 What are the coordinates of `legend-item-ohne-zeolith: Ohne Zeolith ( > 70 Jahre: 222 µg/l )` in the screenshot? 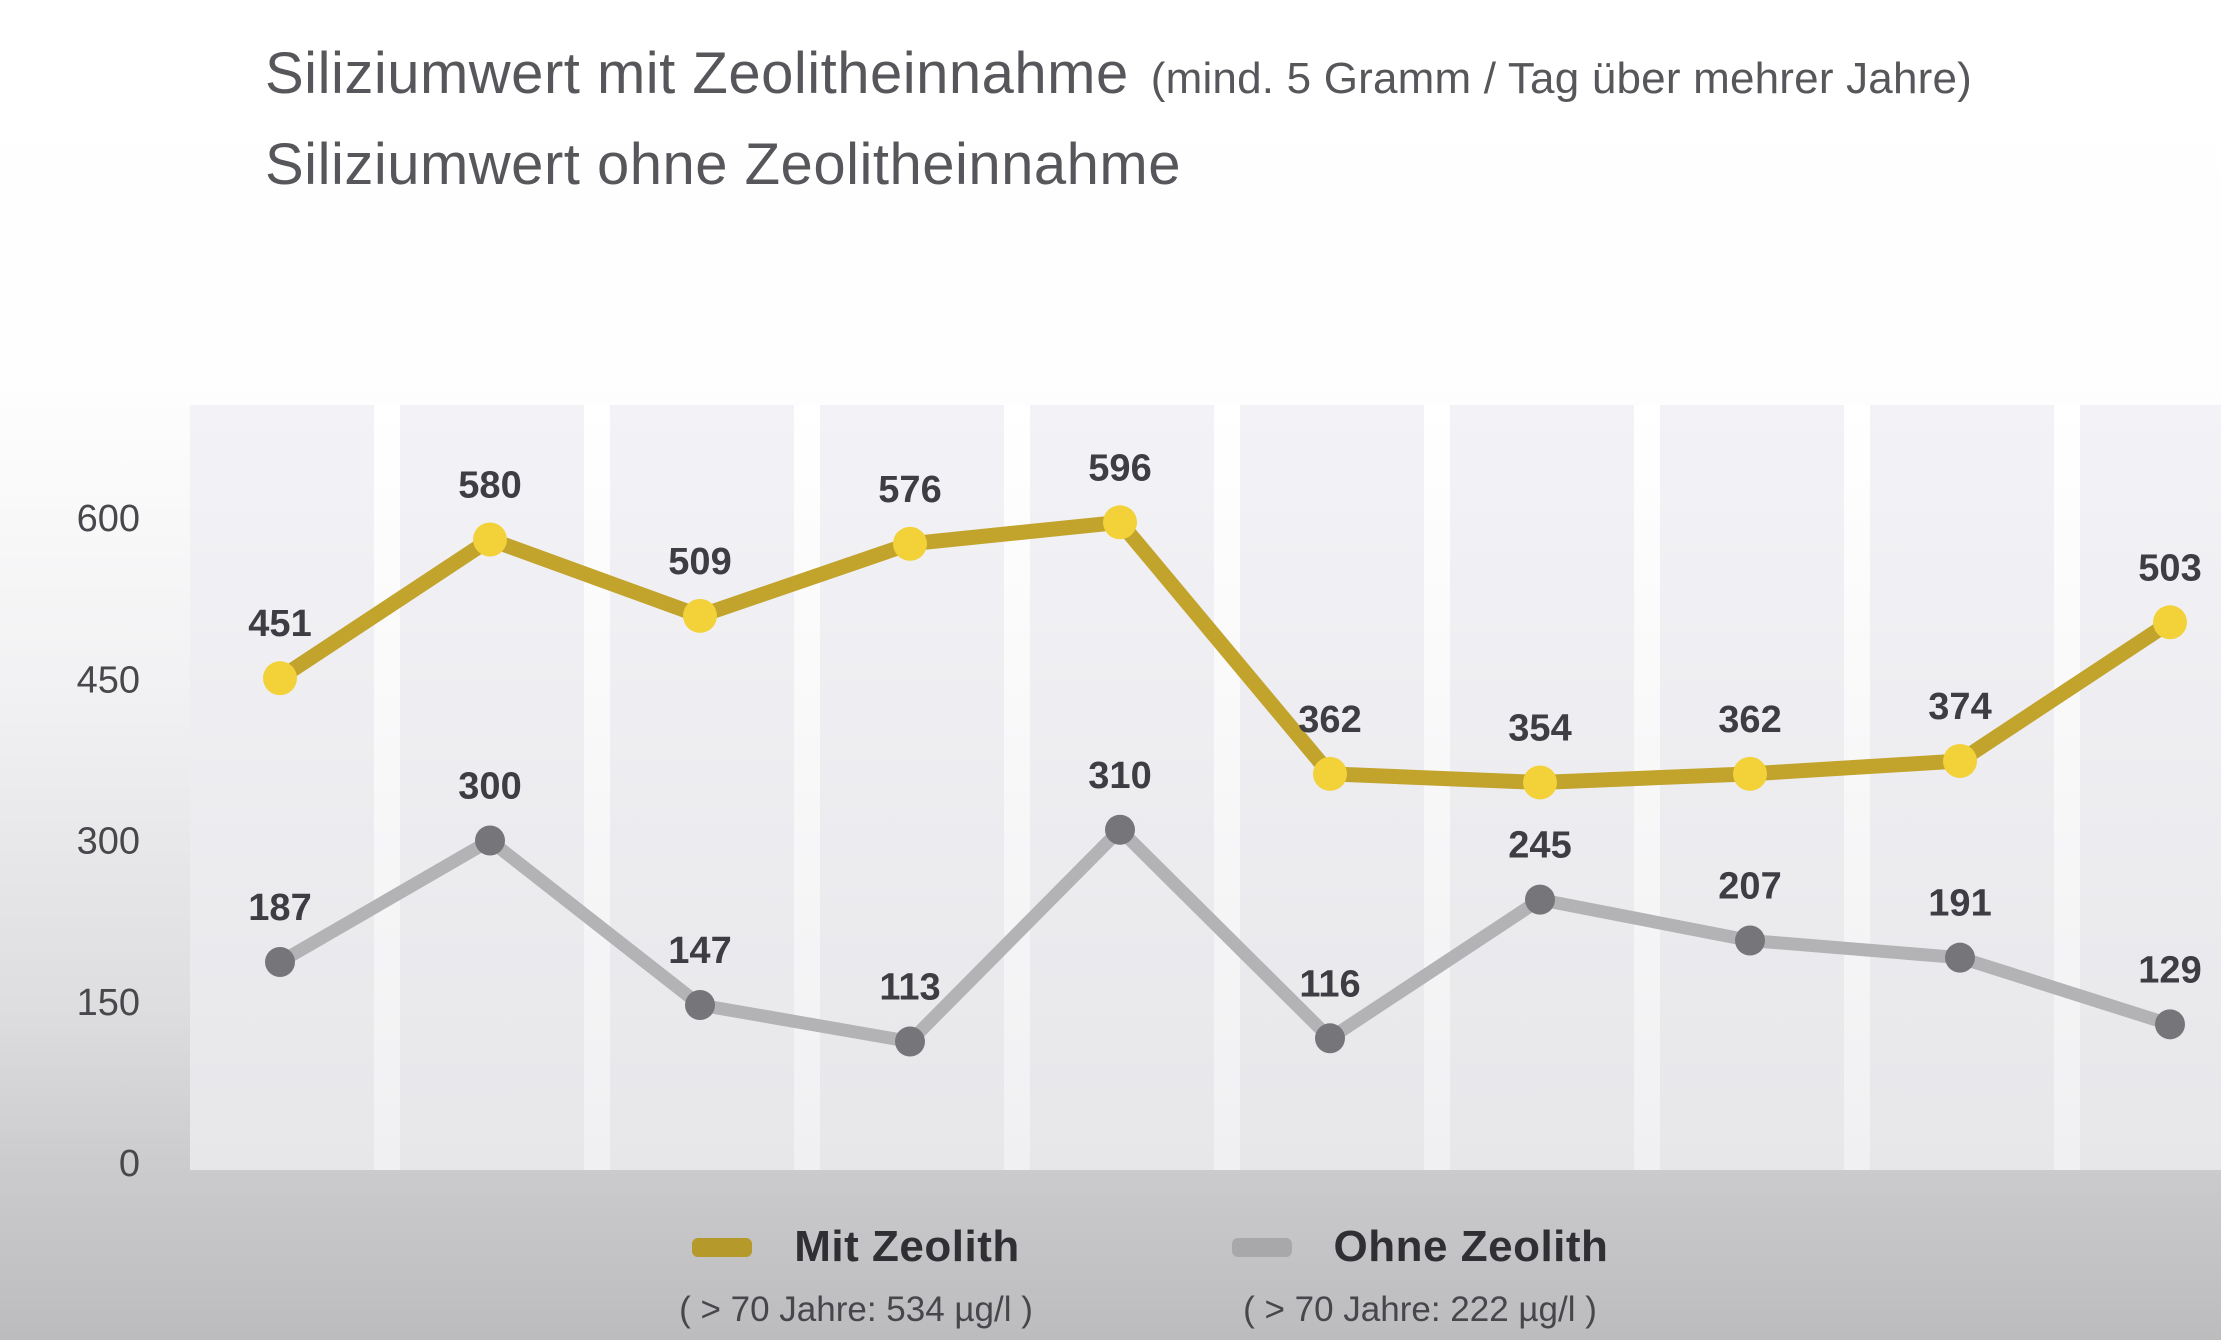 It's located at (1420, 1276).